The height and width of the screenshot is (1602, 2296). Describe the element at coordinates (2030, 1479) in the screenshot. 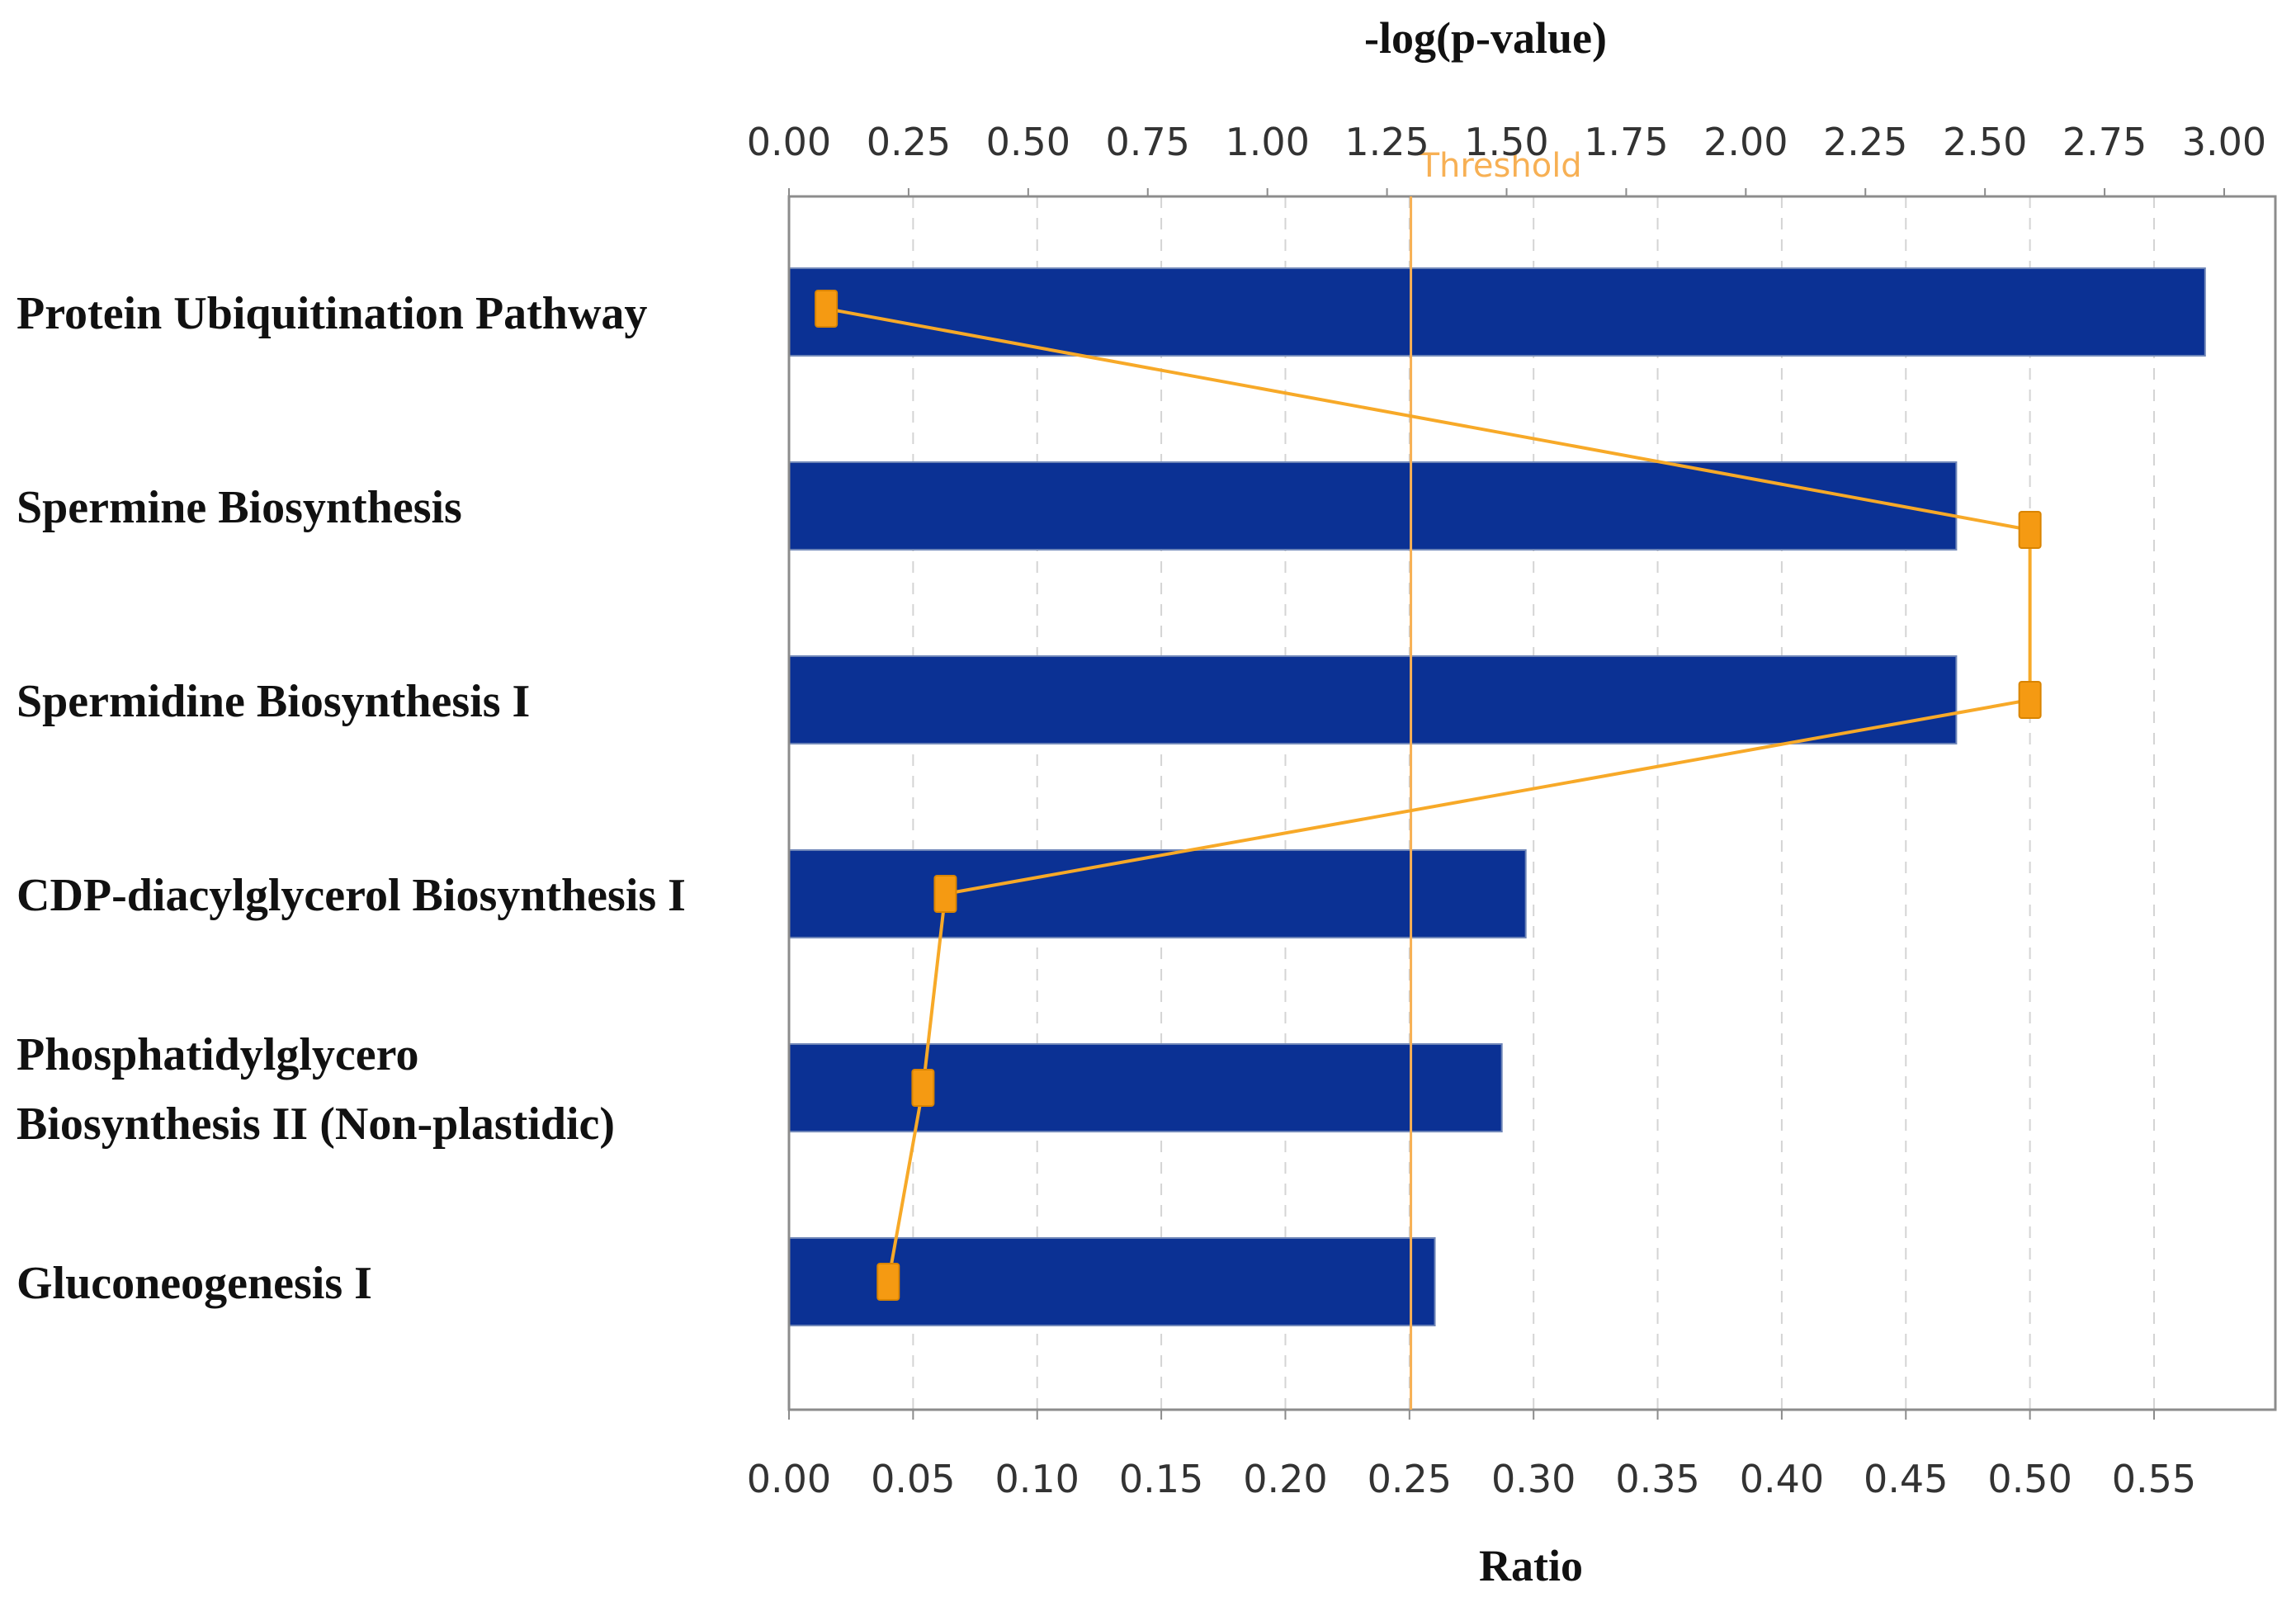

I see `bottom-tick-label: 0.50` at that location.